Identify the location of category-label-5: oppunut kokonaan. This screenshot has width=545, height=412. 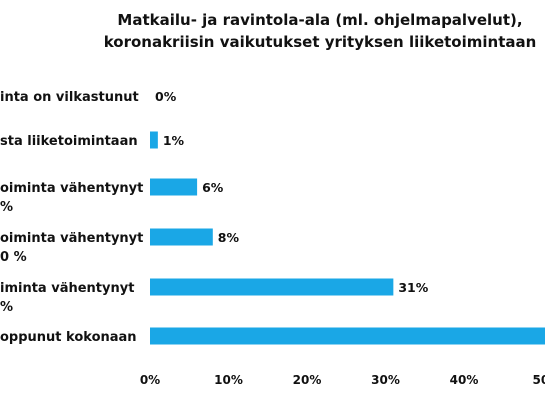
(68, 337).